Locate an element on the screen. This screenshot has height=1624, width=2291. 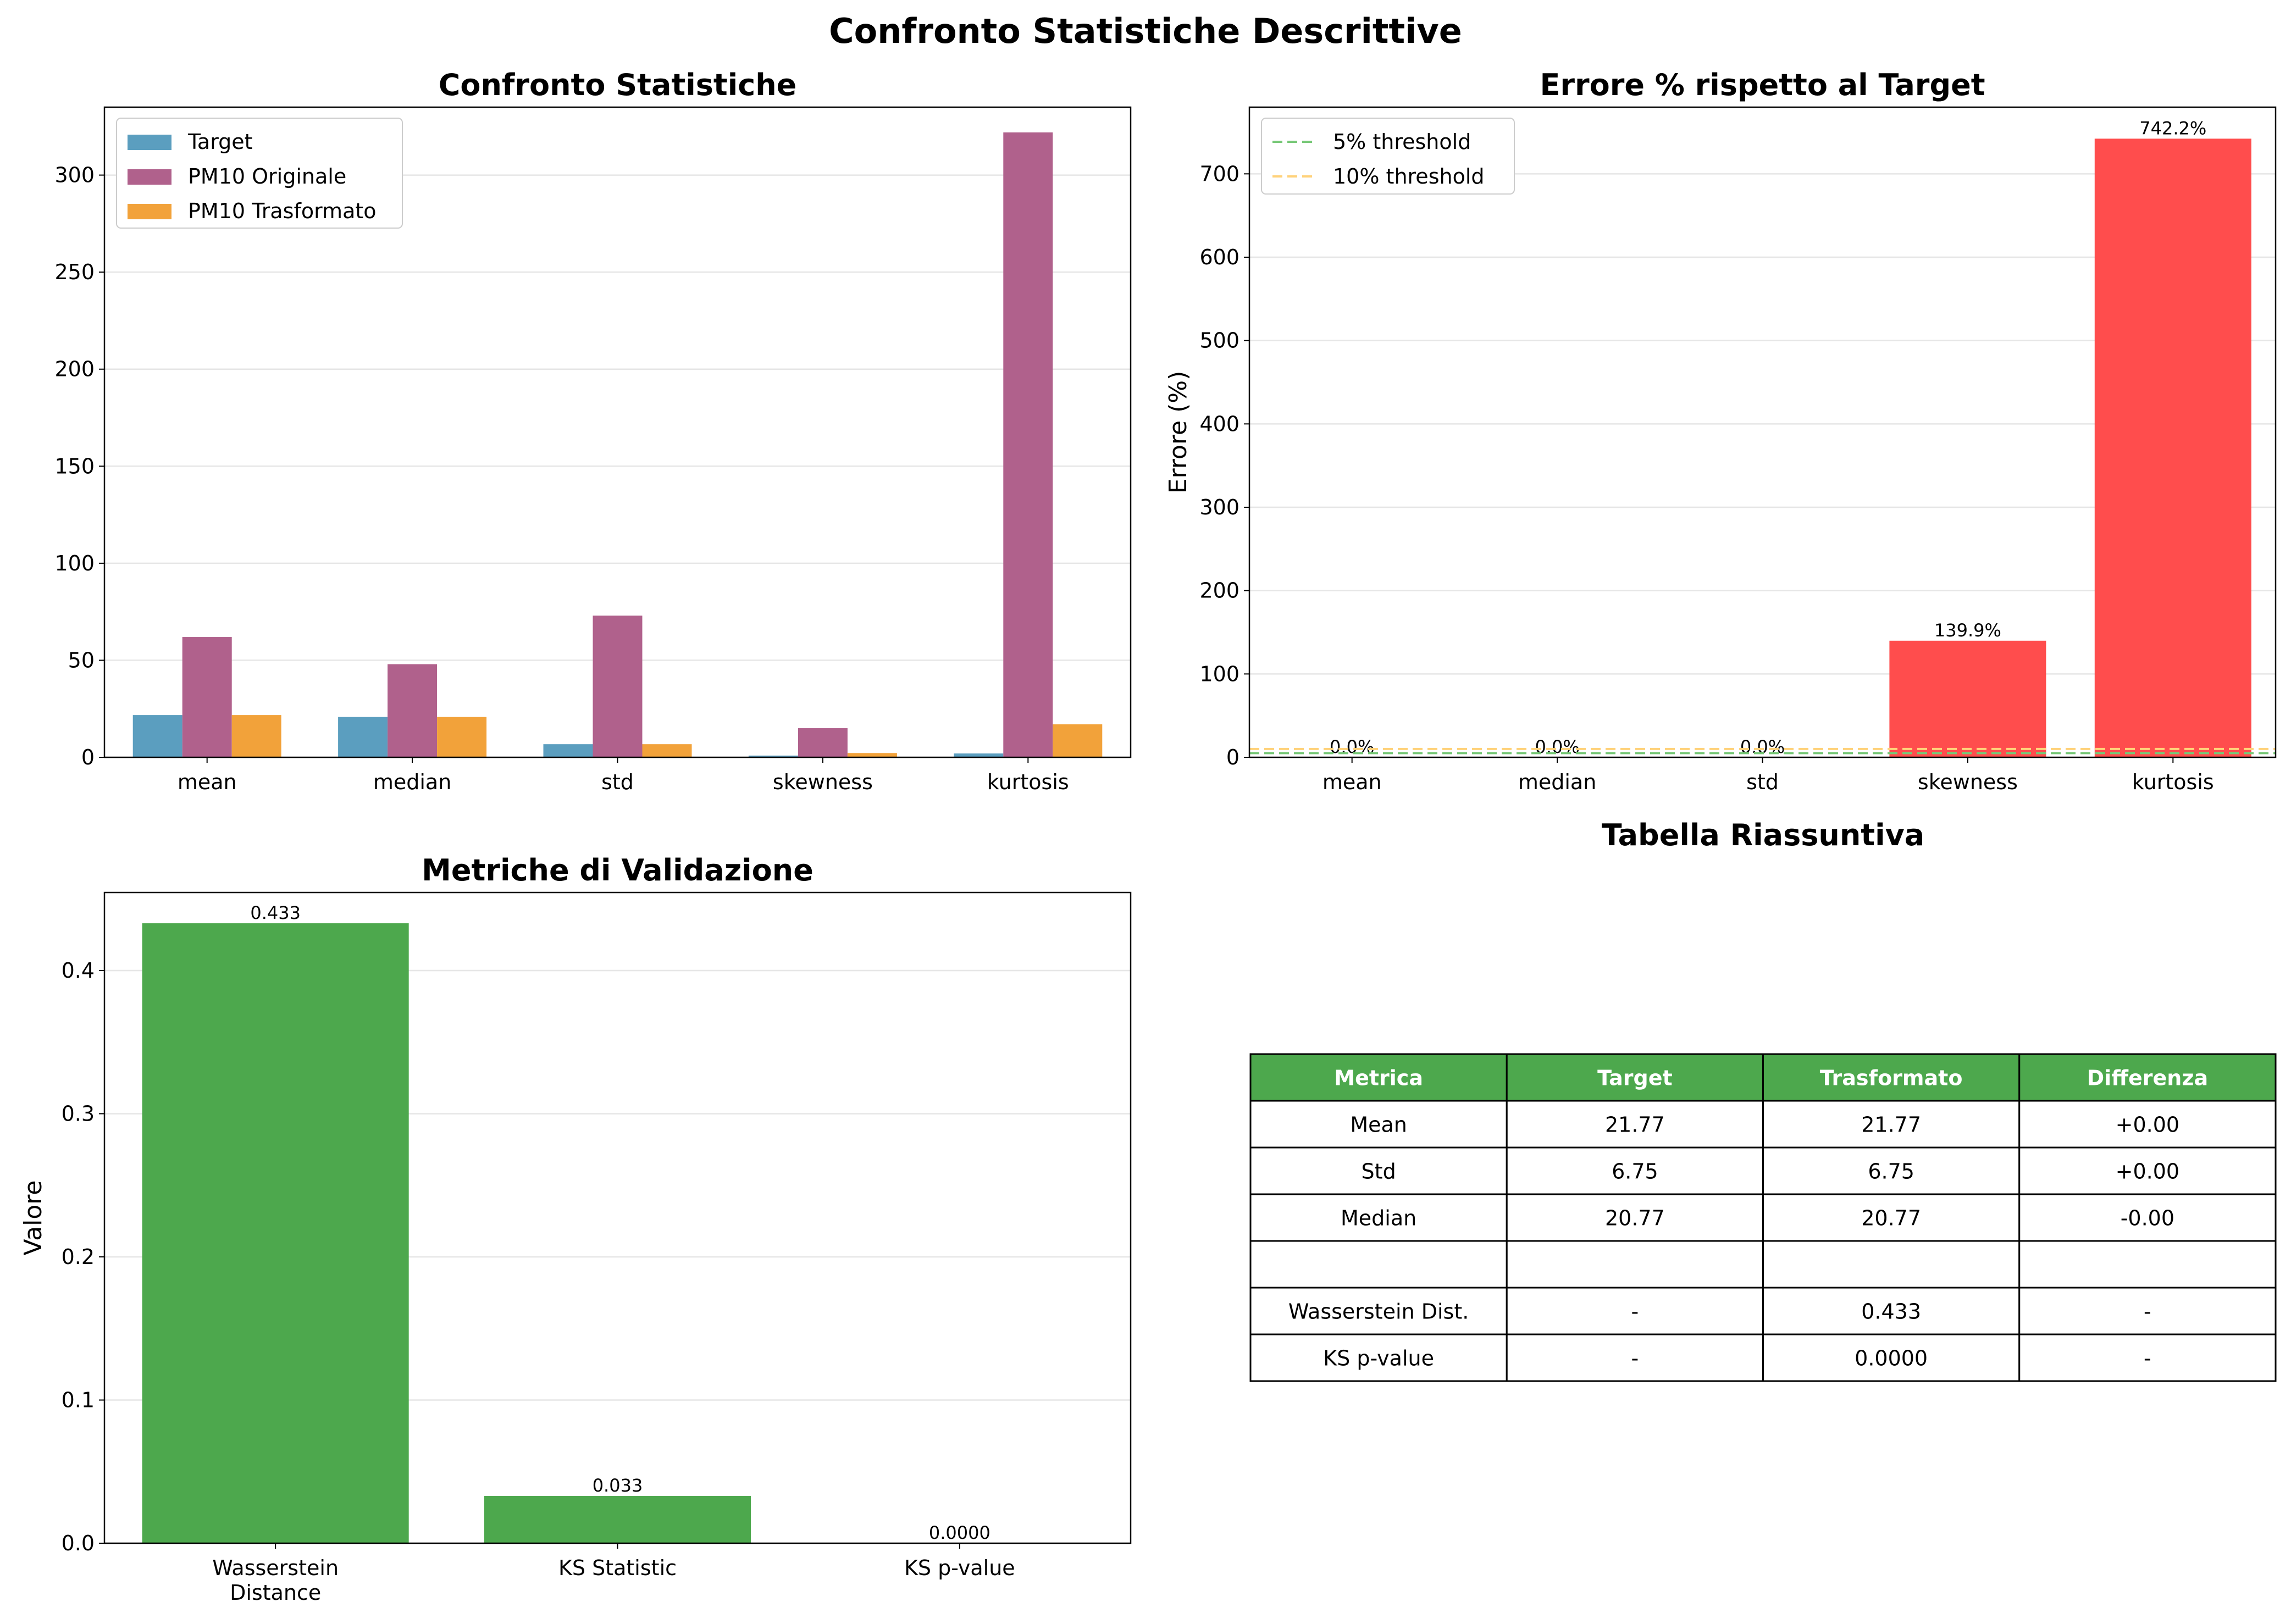
table-cell-text: 0.0000 is located at coordinates (1891, 1358).